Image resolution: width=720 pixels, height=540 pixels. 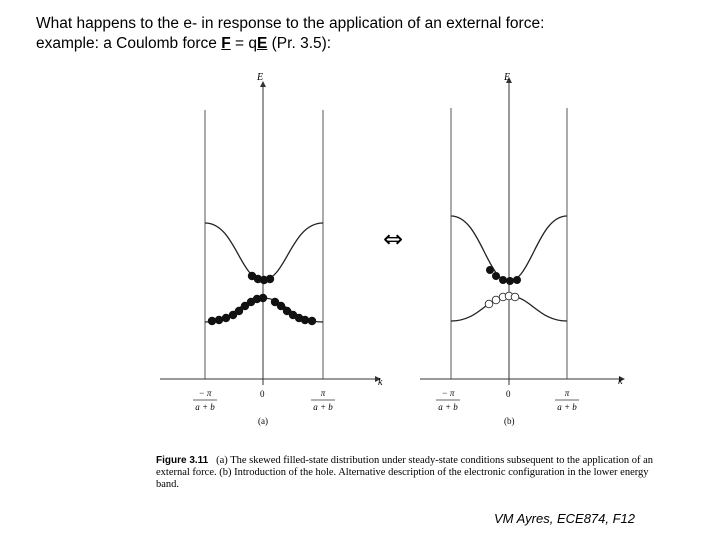 I want to click on origin-label-b: 0, so click(x=508, y=394).